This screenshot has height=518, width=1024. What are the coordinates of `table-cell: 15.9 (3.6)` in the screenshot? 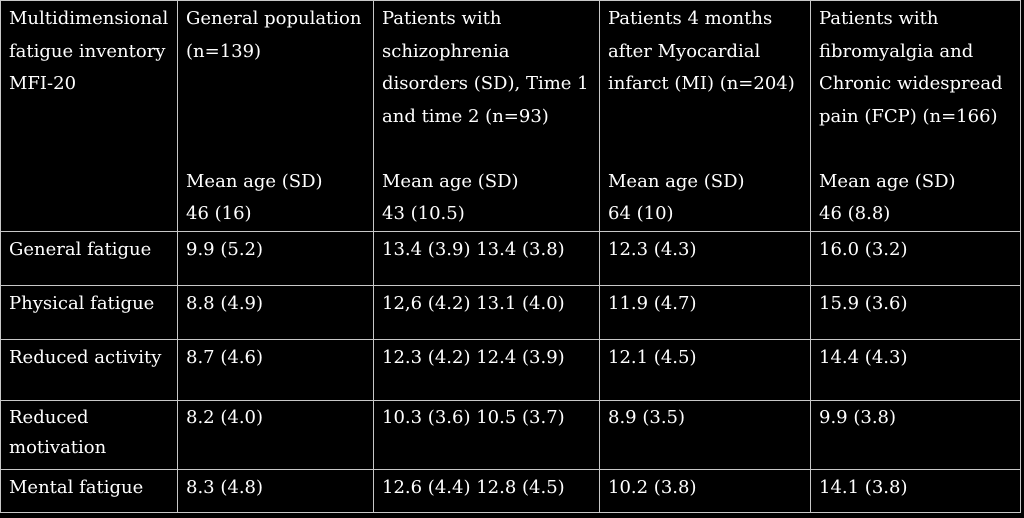 It's located at (915, 312).